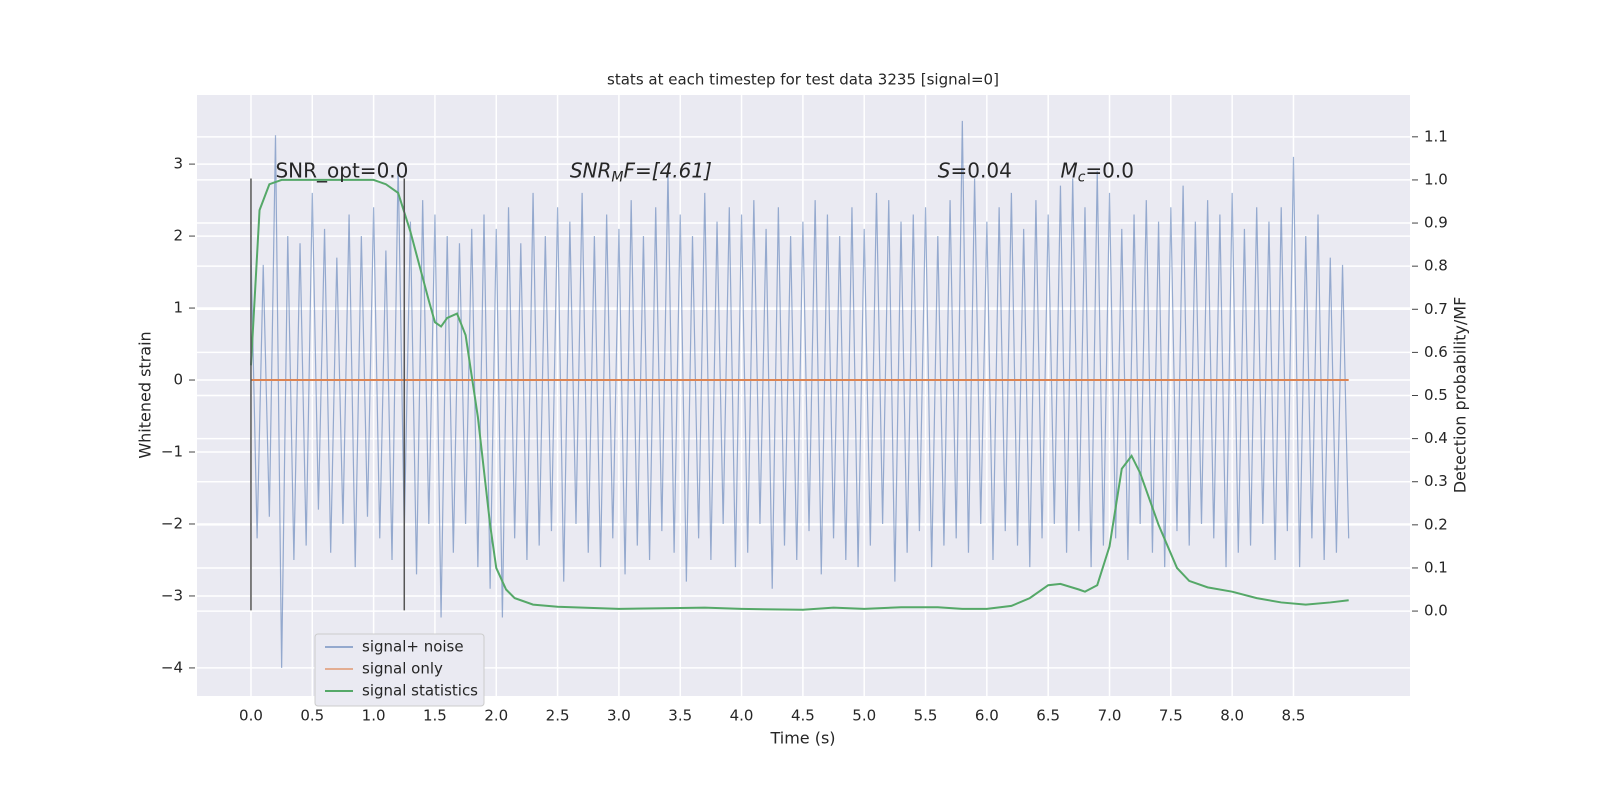  Describe the element at coordinates (1110, 716) in the screenshot. I see `x-tick-label: 7.0` at that location.